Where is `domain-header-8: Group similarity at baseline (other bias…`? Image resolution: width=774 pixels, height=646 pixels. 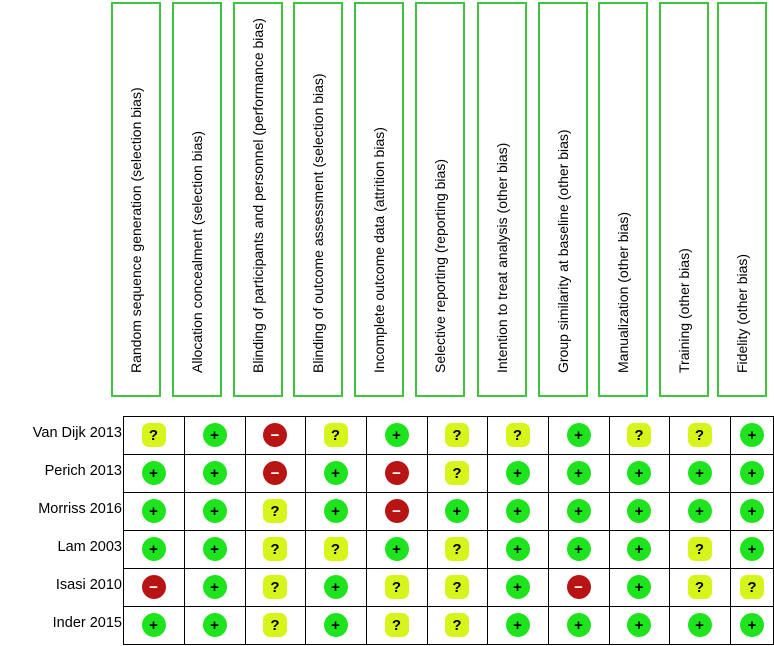 domain-header-8: Group similarity at baseline (other bias… is located at coordinates (563, 199).